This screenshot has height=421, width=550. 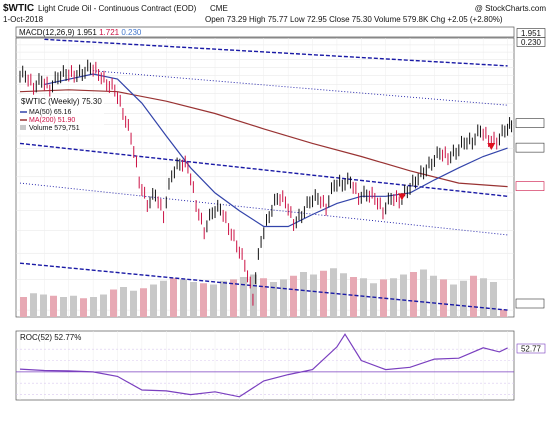 I want to click on macd-signal-tag: 0.230, so click(x=531, y=42).